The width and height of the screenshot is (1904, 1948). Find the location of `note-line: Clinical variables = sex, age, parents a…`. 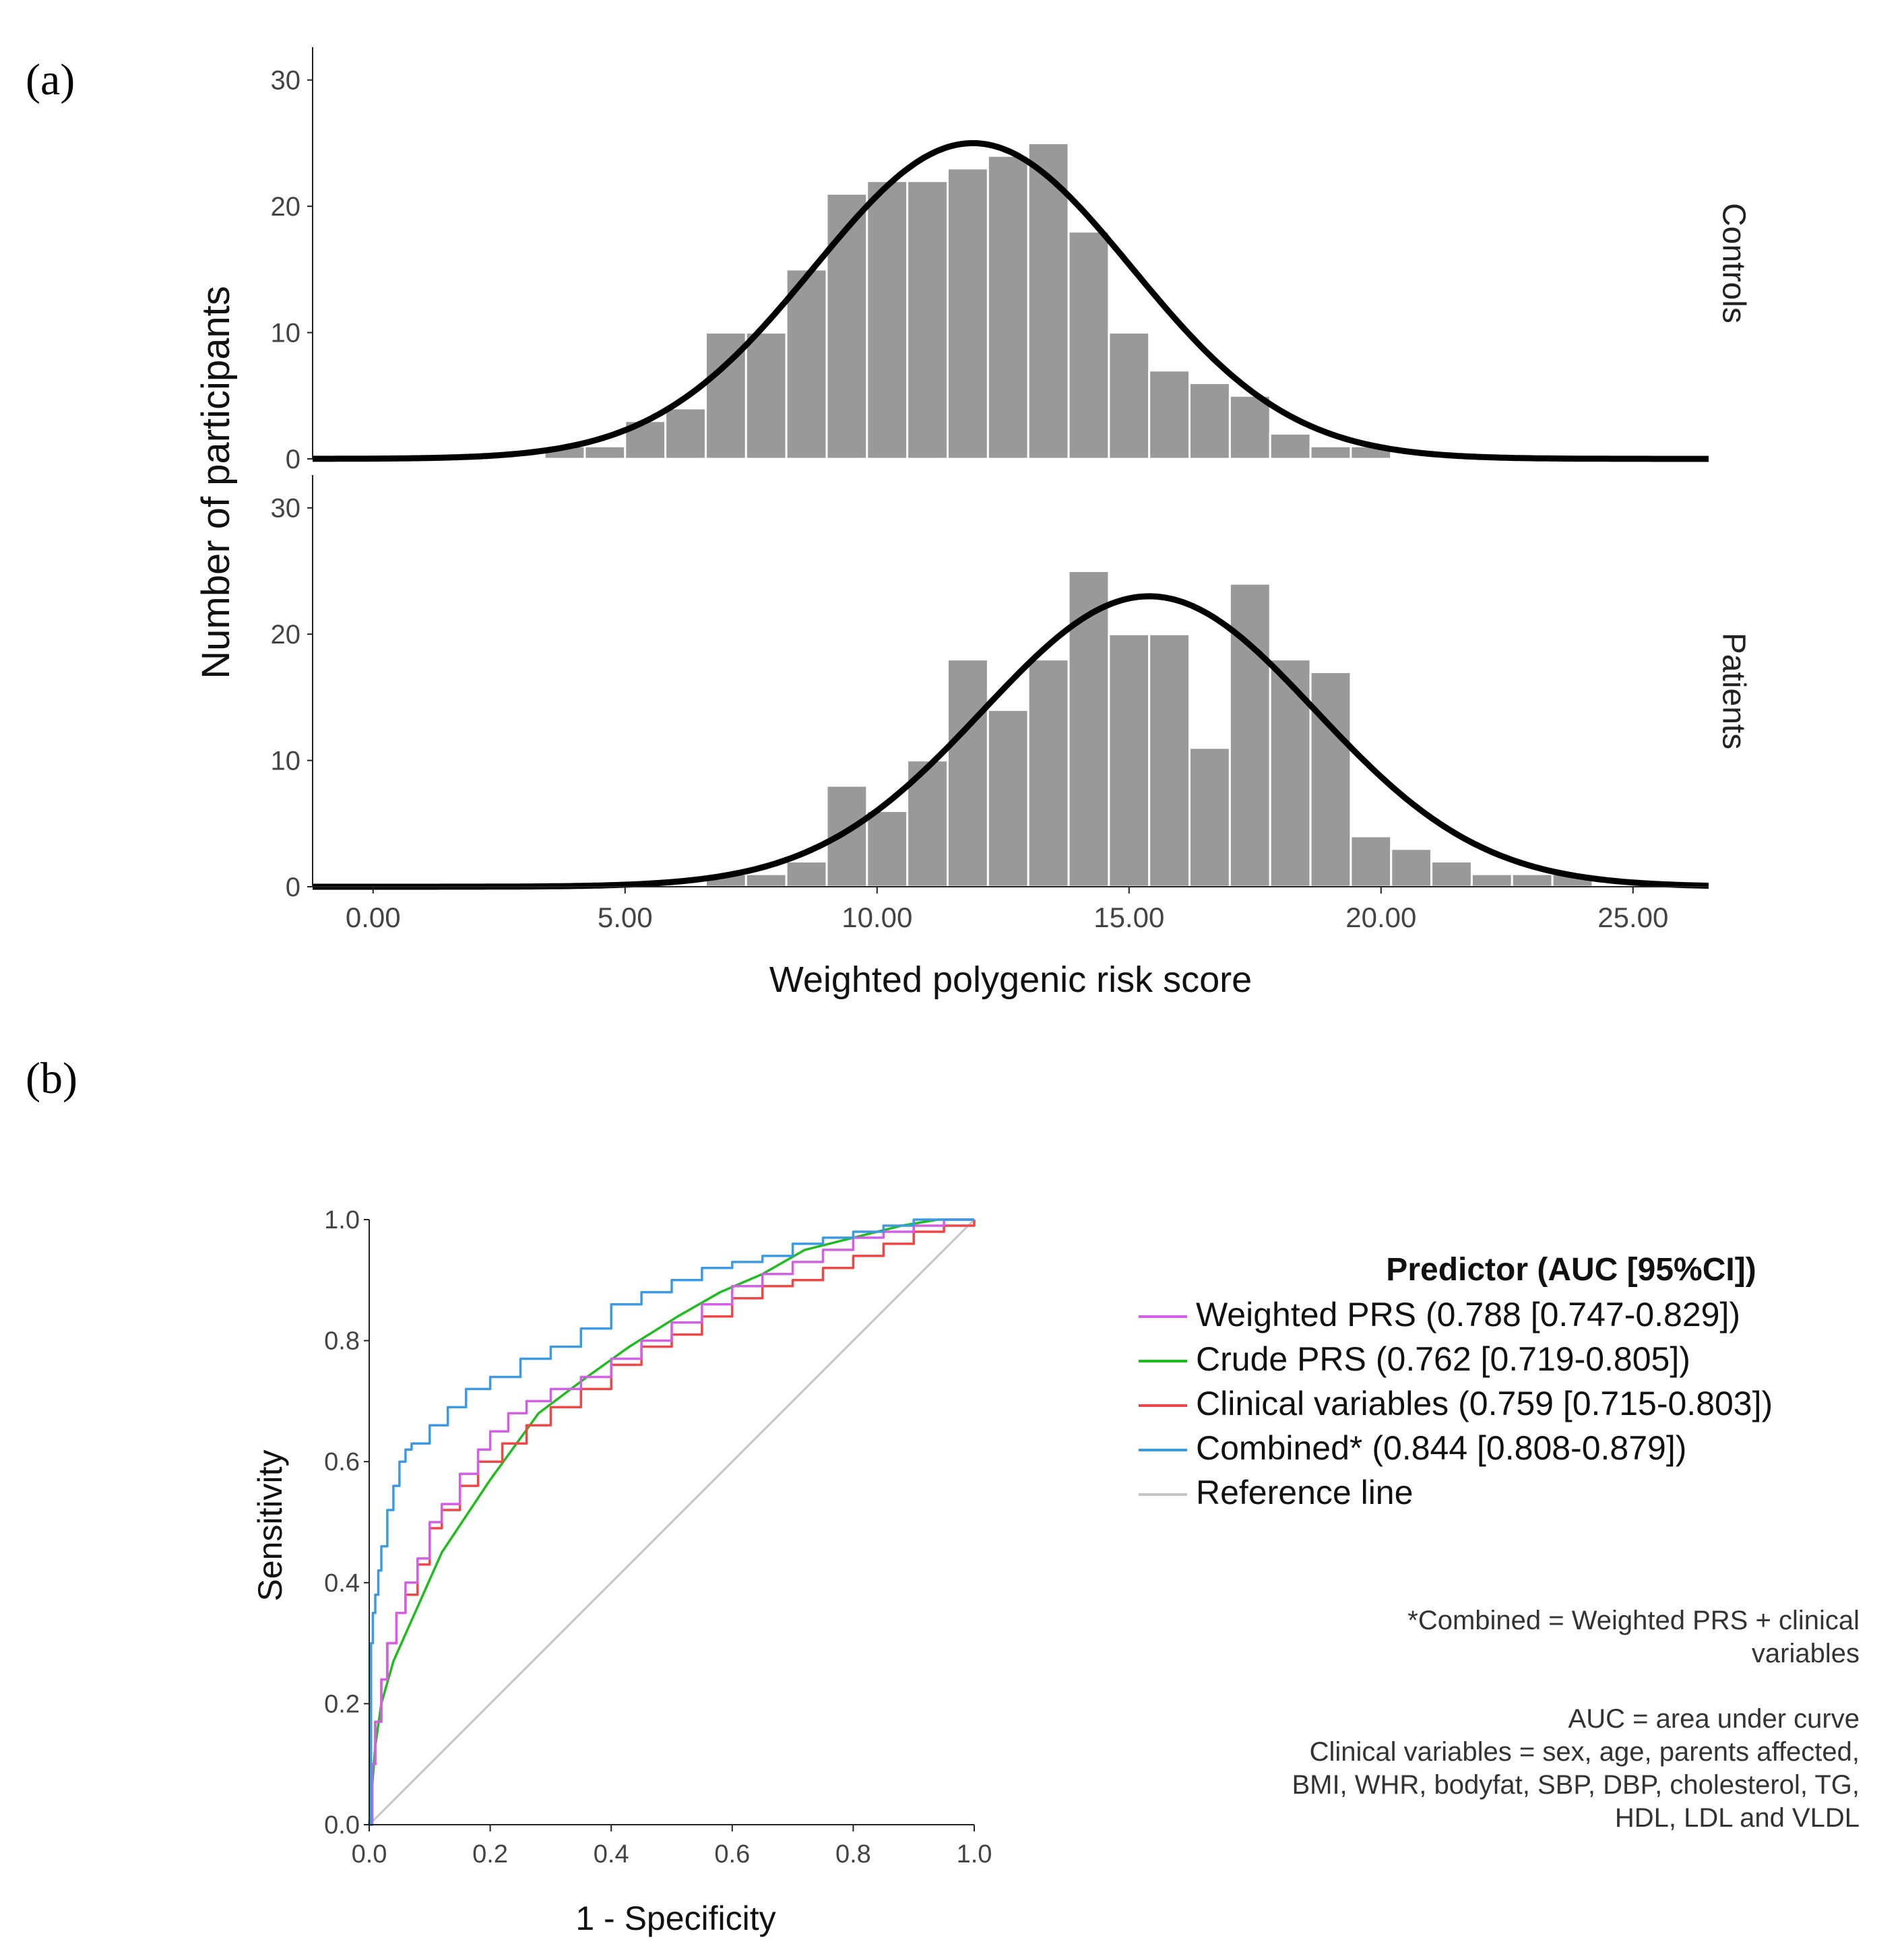

note-line: Clinical variables = sex, age, parents a… is located at coordinates (1585, 1752).